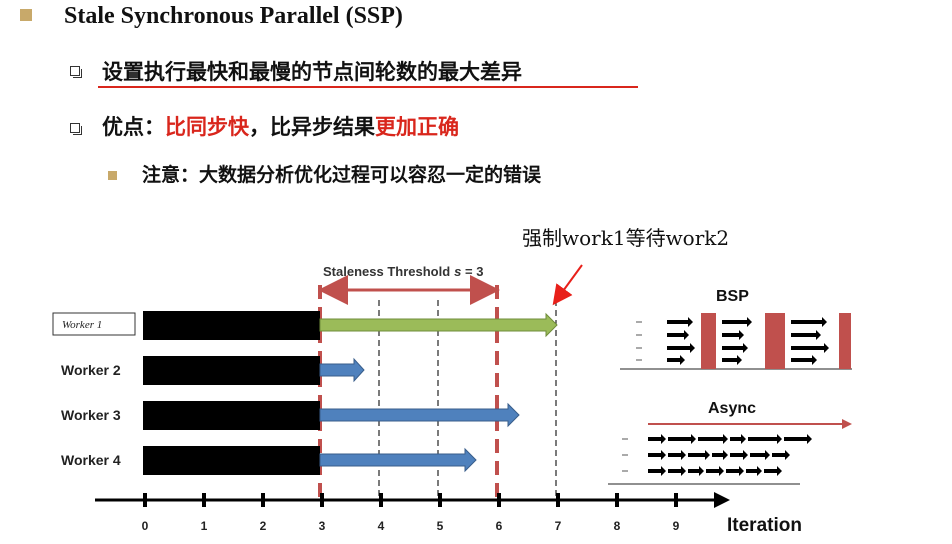 This screenshot has height=544, width=952. I want to click on bsp-arrows, so click(732, 341).